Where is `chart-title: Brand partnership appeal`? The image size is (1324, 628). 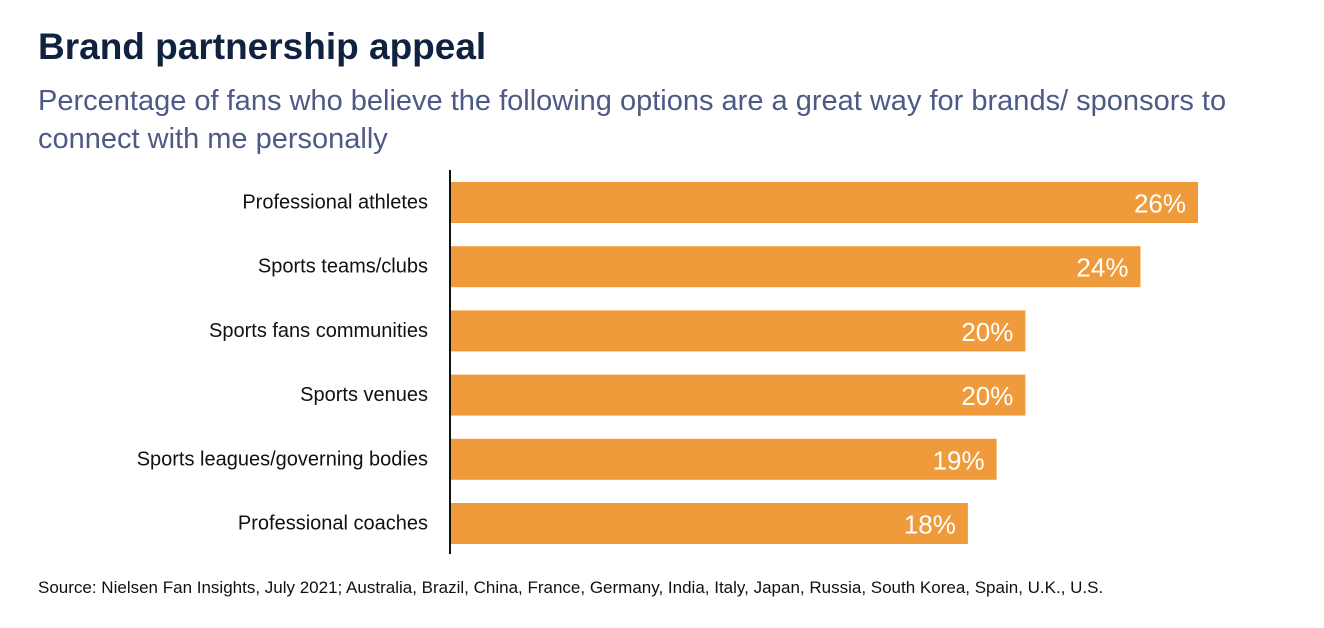
chart-title: Brand partnership appeal is located at coordinates (262, 46).